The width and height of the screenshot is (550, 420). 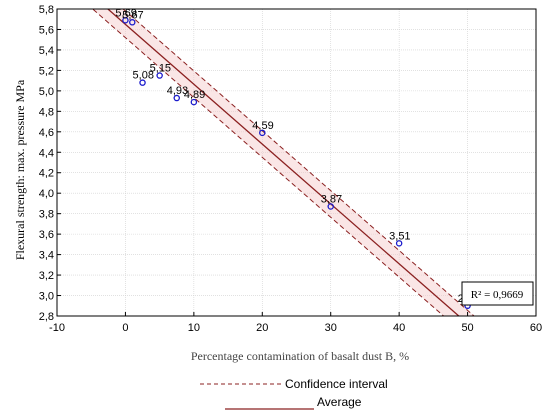 What do you see at coordinates (46, 174) in the screenshot?
I see `y-tick-label: 4,2` at bounding box center [46, 174].